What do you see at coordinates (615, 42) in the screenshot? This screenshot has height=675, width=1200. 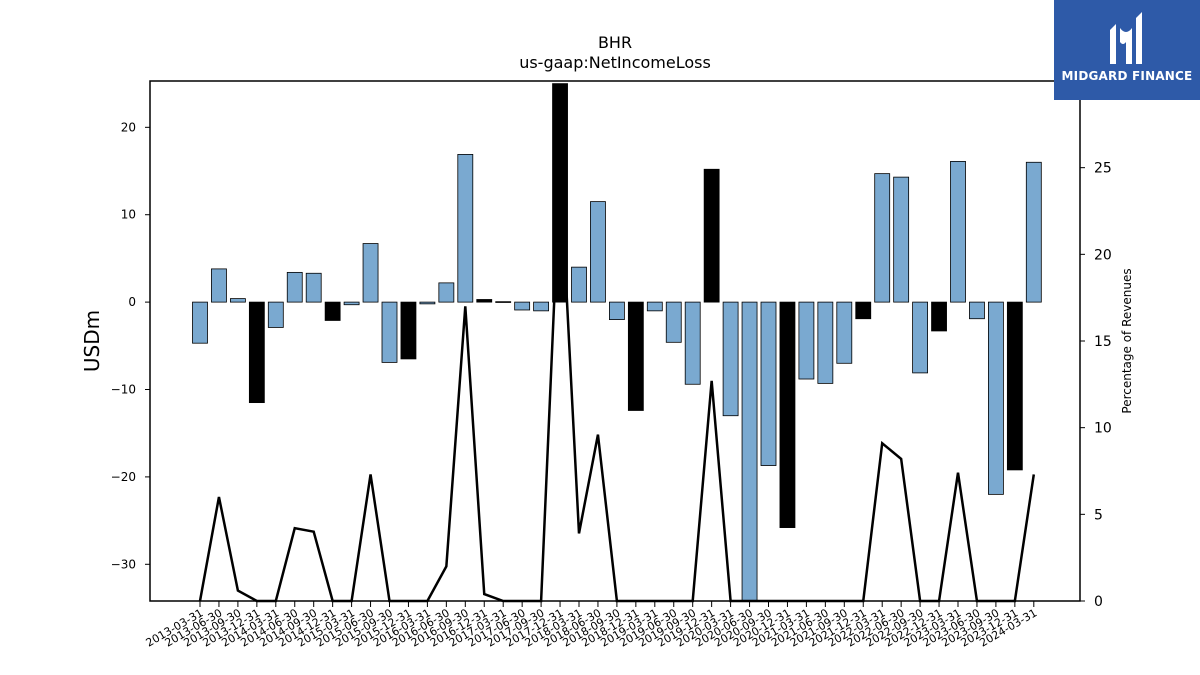 I see `chart-title: BHR` at bounding box center [615, 42].